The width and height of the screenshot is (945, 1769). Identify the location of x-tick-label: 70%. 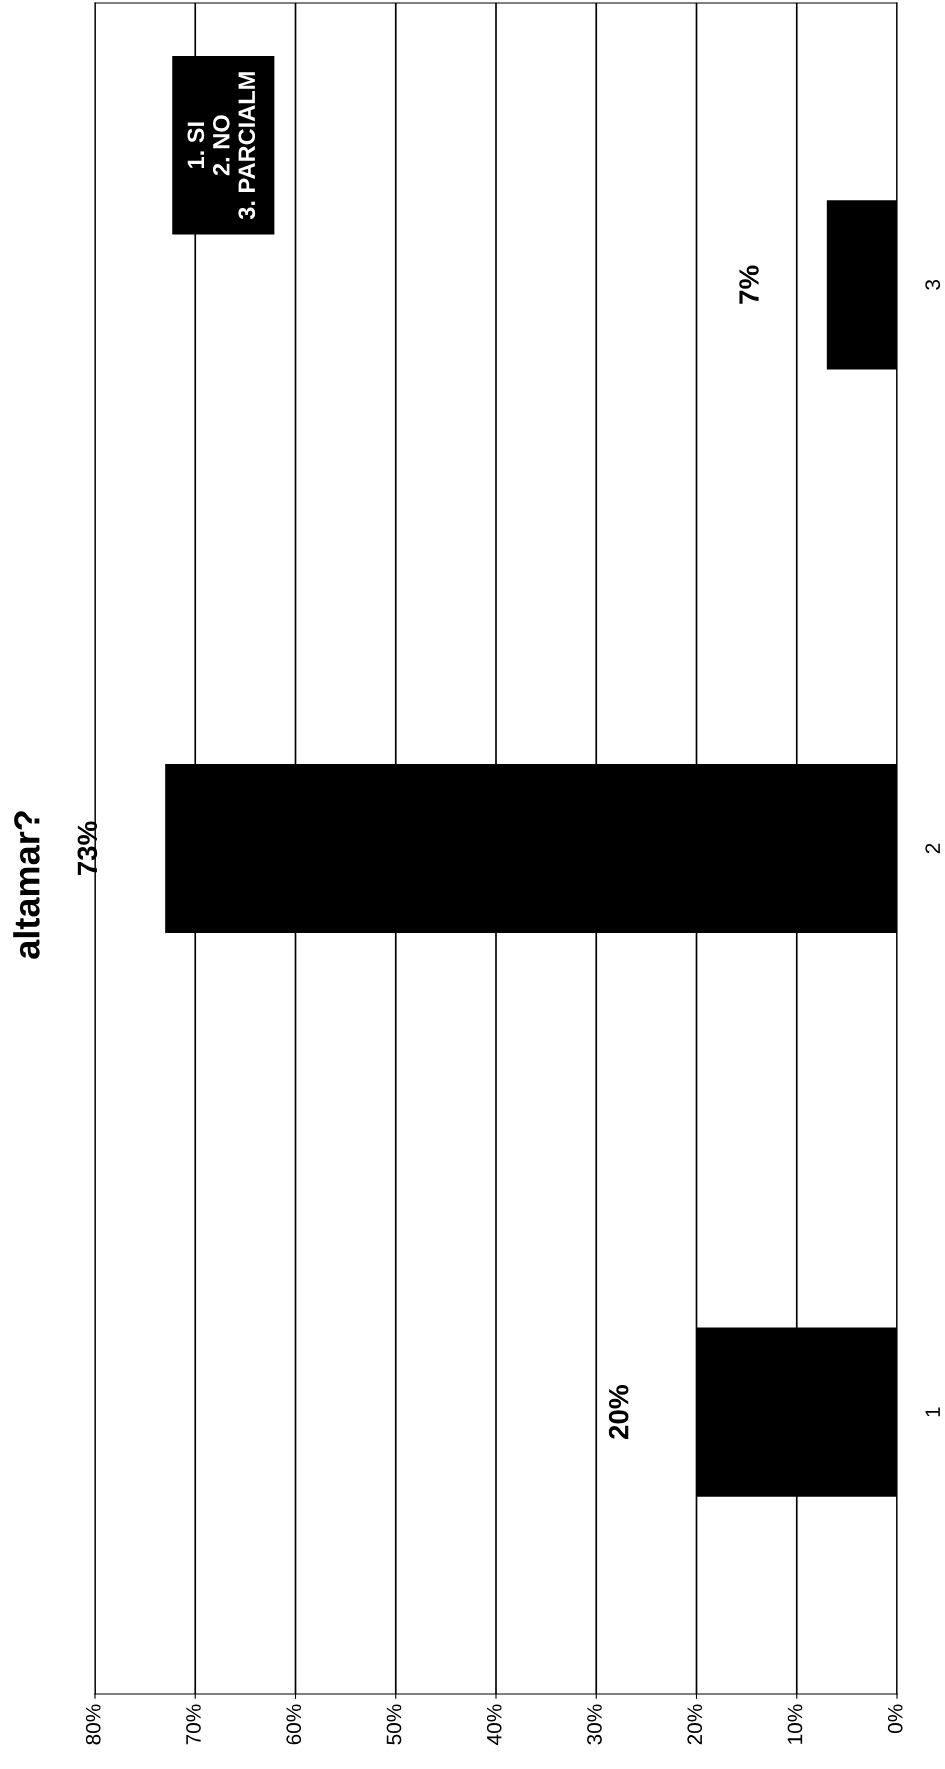
(193, 1724).